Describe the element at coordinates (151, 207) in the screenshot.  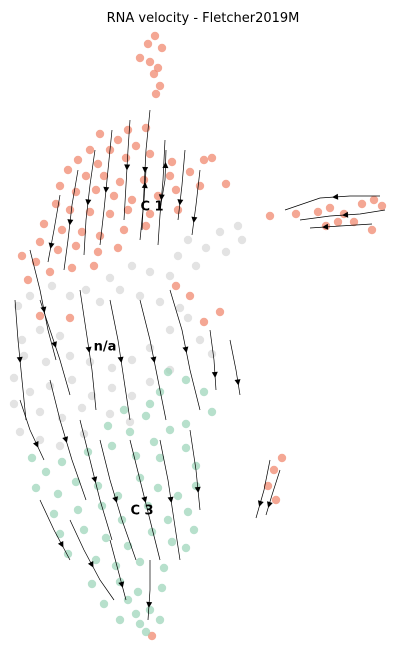
I see `cluster-label-0: C 1` at that location.